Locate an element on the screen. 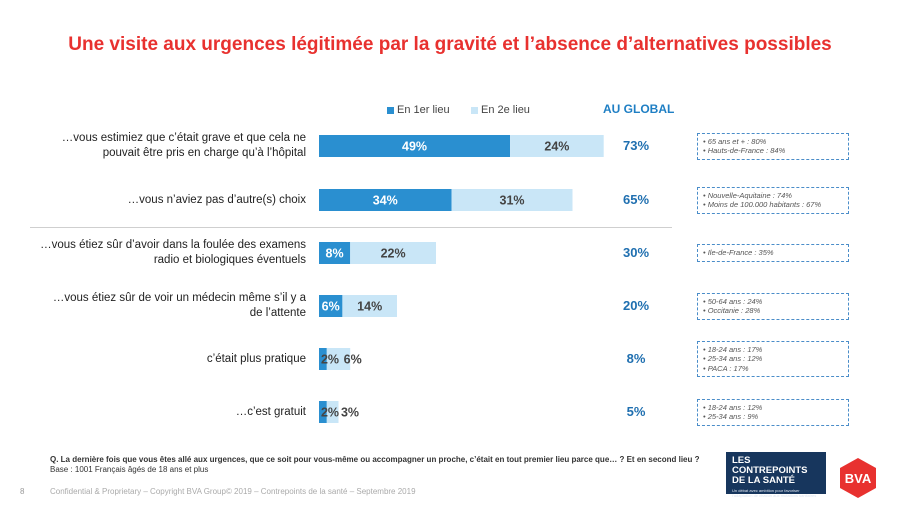  legend-label-first: En 1er lieu is located at coordinates (423, 110).